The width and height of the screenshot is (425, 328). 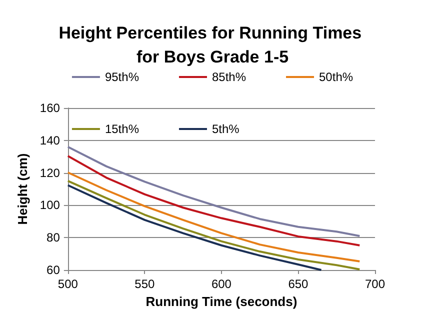 What do you see at coordinates (122, 129) in the screenshot?
I see `legend-label: 15th%` at bounding box center [122, 129].